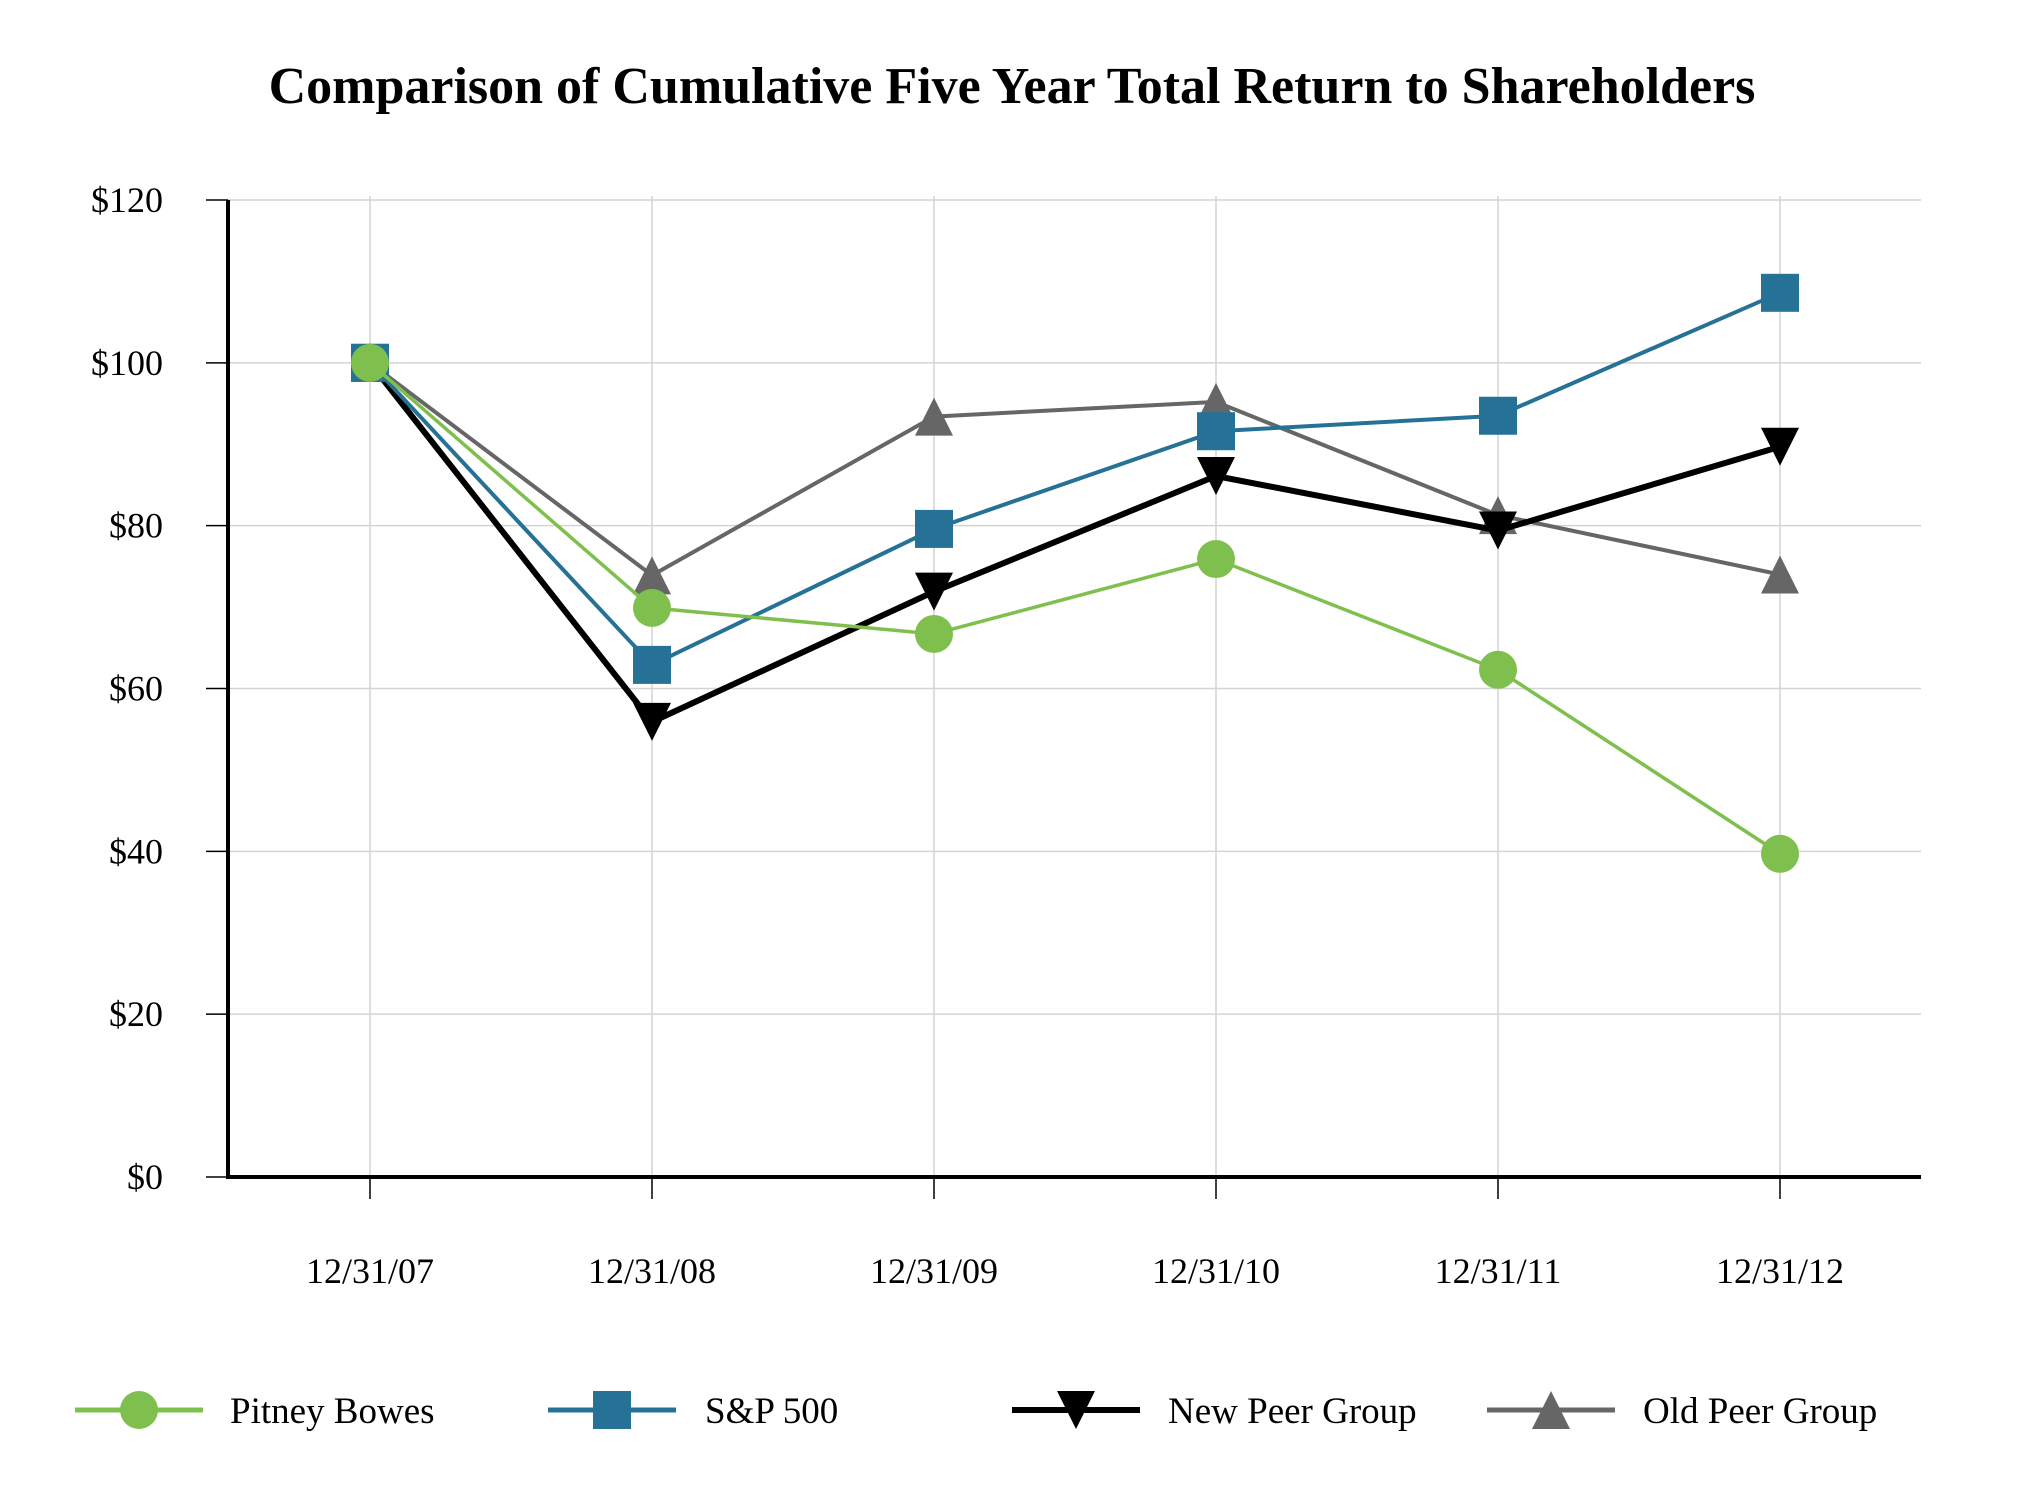 The height and width of the screenshot is (1500, 2025). What do you see at coordinates (1216, 1271) in the screenshot?
I see `x-tick-label: 12/31/10` at bounding box center [1216, 1271].